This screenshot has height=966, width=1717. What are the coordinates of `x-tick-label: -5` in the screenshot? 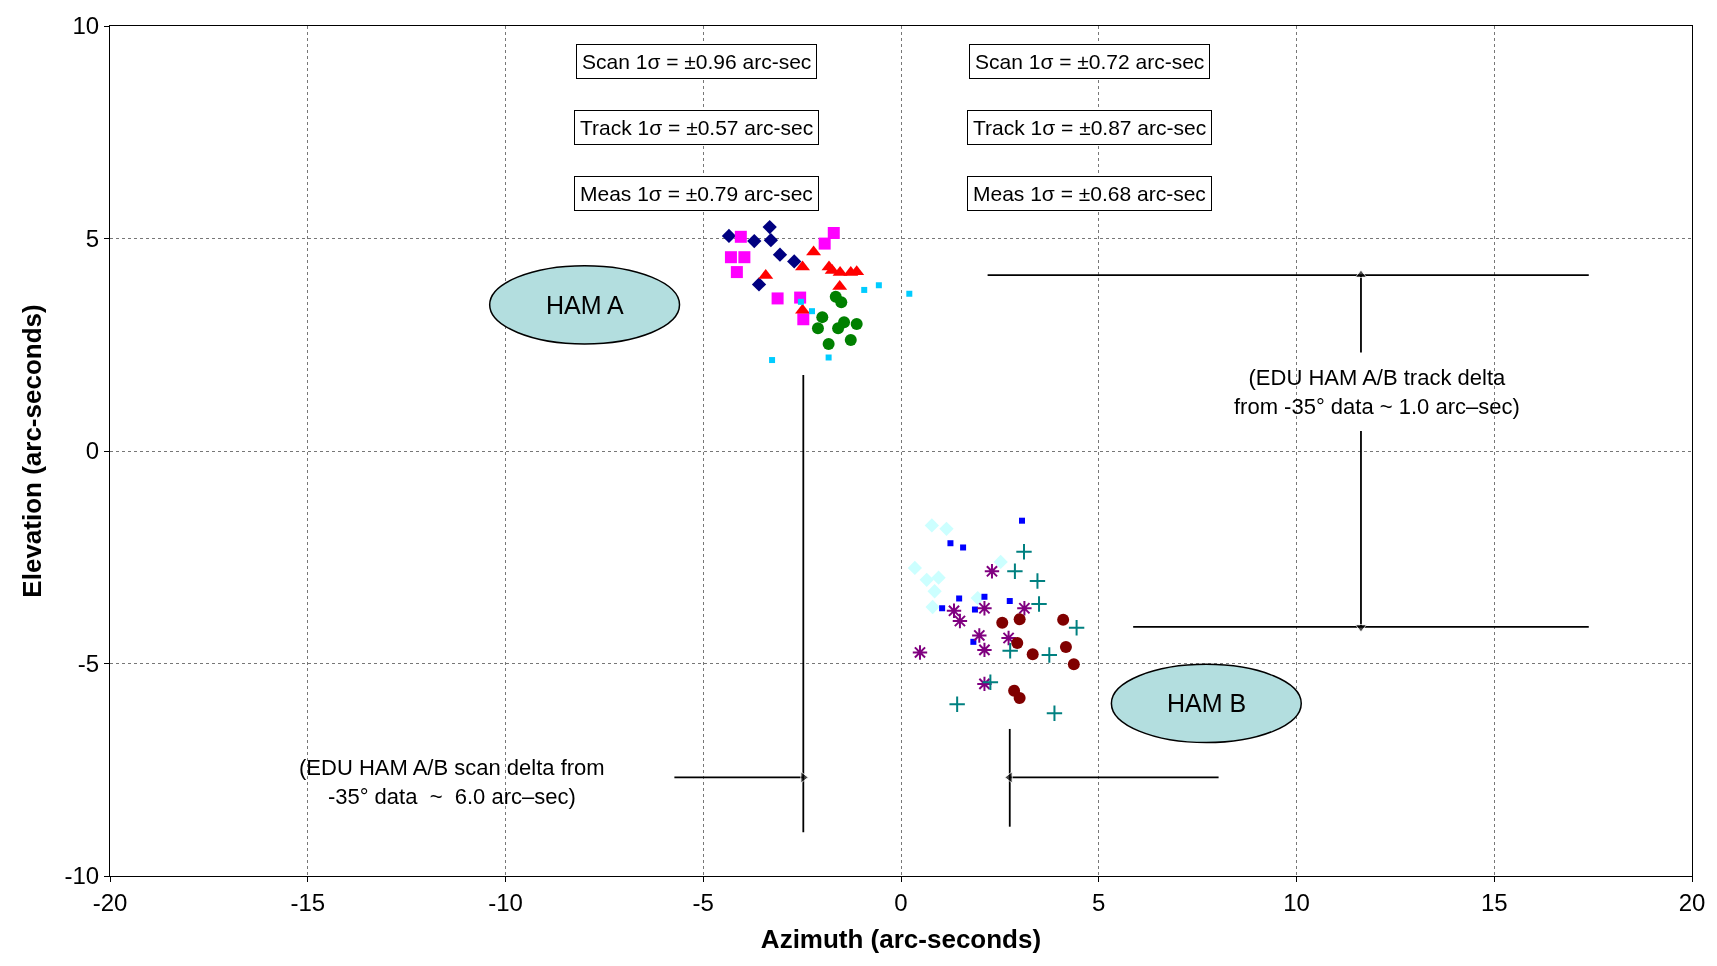 It's located at (703, 902).